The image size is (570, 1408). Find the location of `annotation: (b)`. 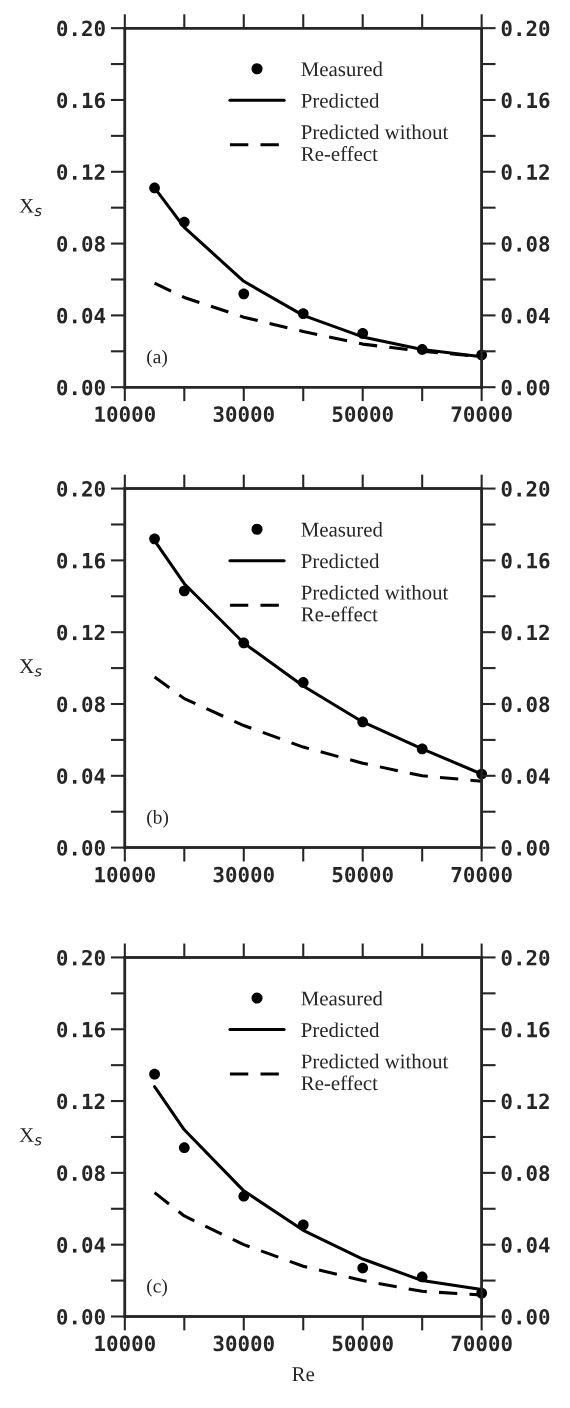

annotation: (b) is located at coordinates (158, 819).